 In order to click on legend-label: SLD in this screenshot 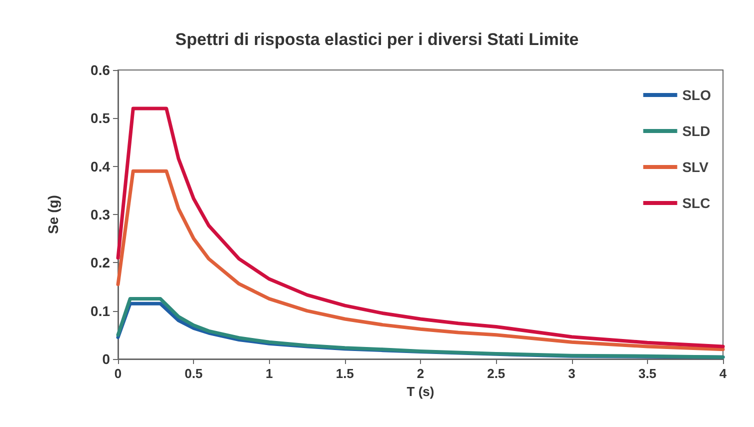, I will do `click(696, 131)`.